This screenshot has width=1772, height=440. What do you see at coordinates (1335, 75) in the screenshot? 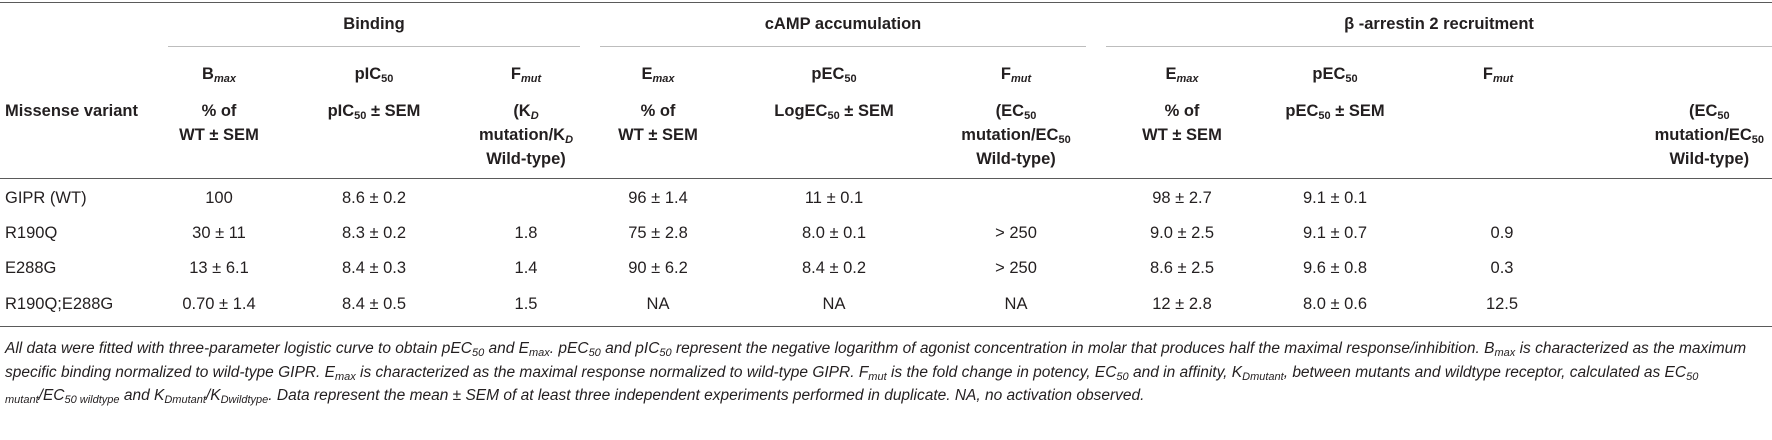
I see `subhead-arrestin-pec50: pEC50` at bounding box center [1335, 75].